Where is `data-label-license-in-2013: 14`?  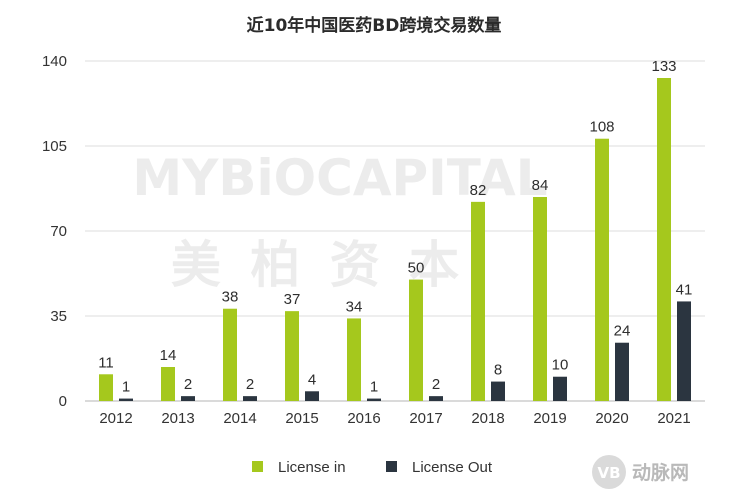 data-label-license-in-2013: 14 is located at coordinates (168, 355).